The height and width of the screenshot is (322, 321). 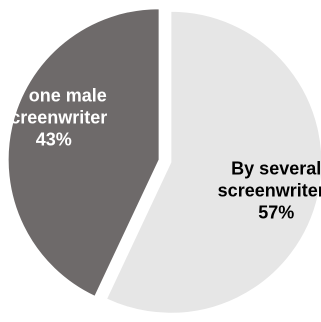 I want to click on slice-percent-label: 57%, so click(x=276, y=213).